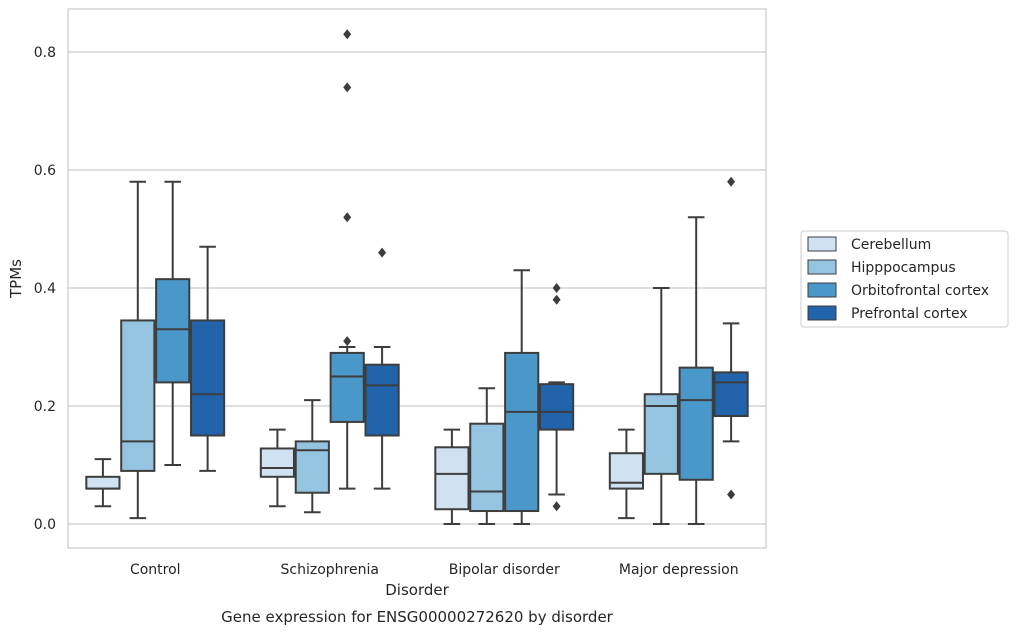  I want to click on x-axis-label: Disorder, so click(417, 590).